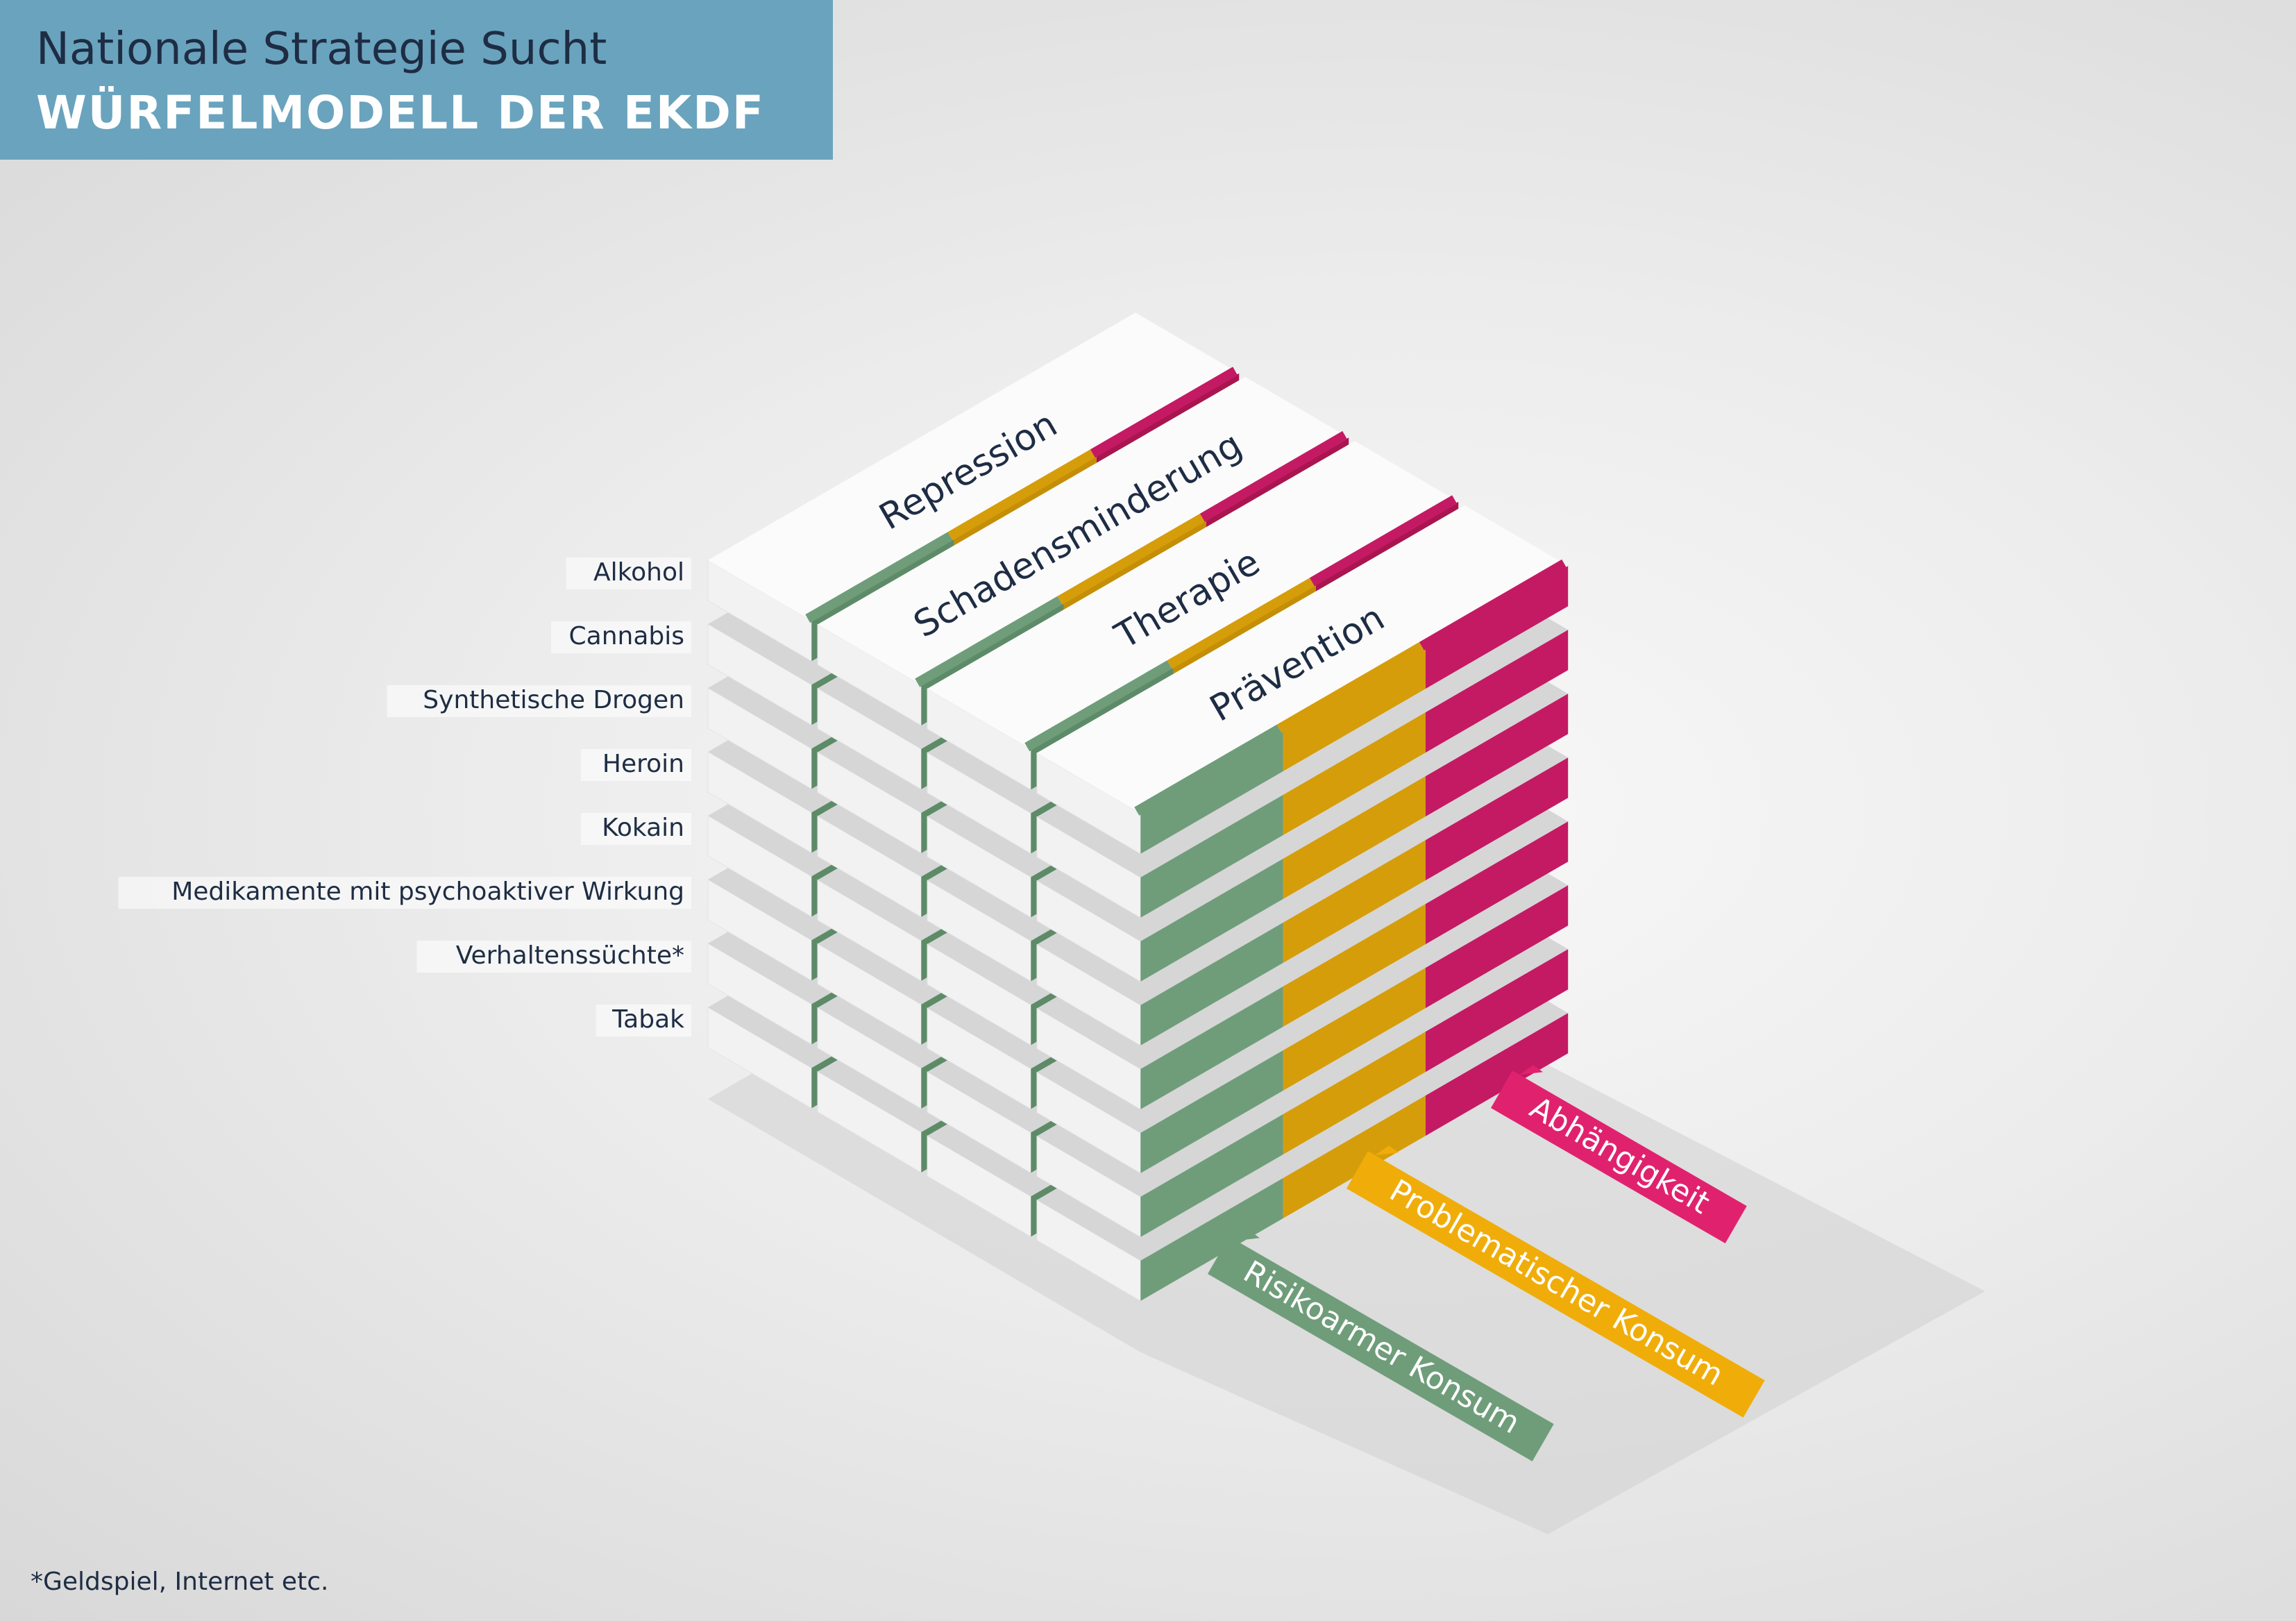  Describe the element at coordinates (643, 764) in the screenshot. I see `substance-label-4: Heroin` at that location.